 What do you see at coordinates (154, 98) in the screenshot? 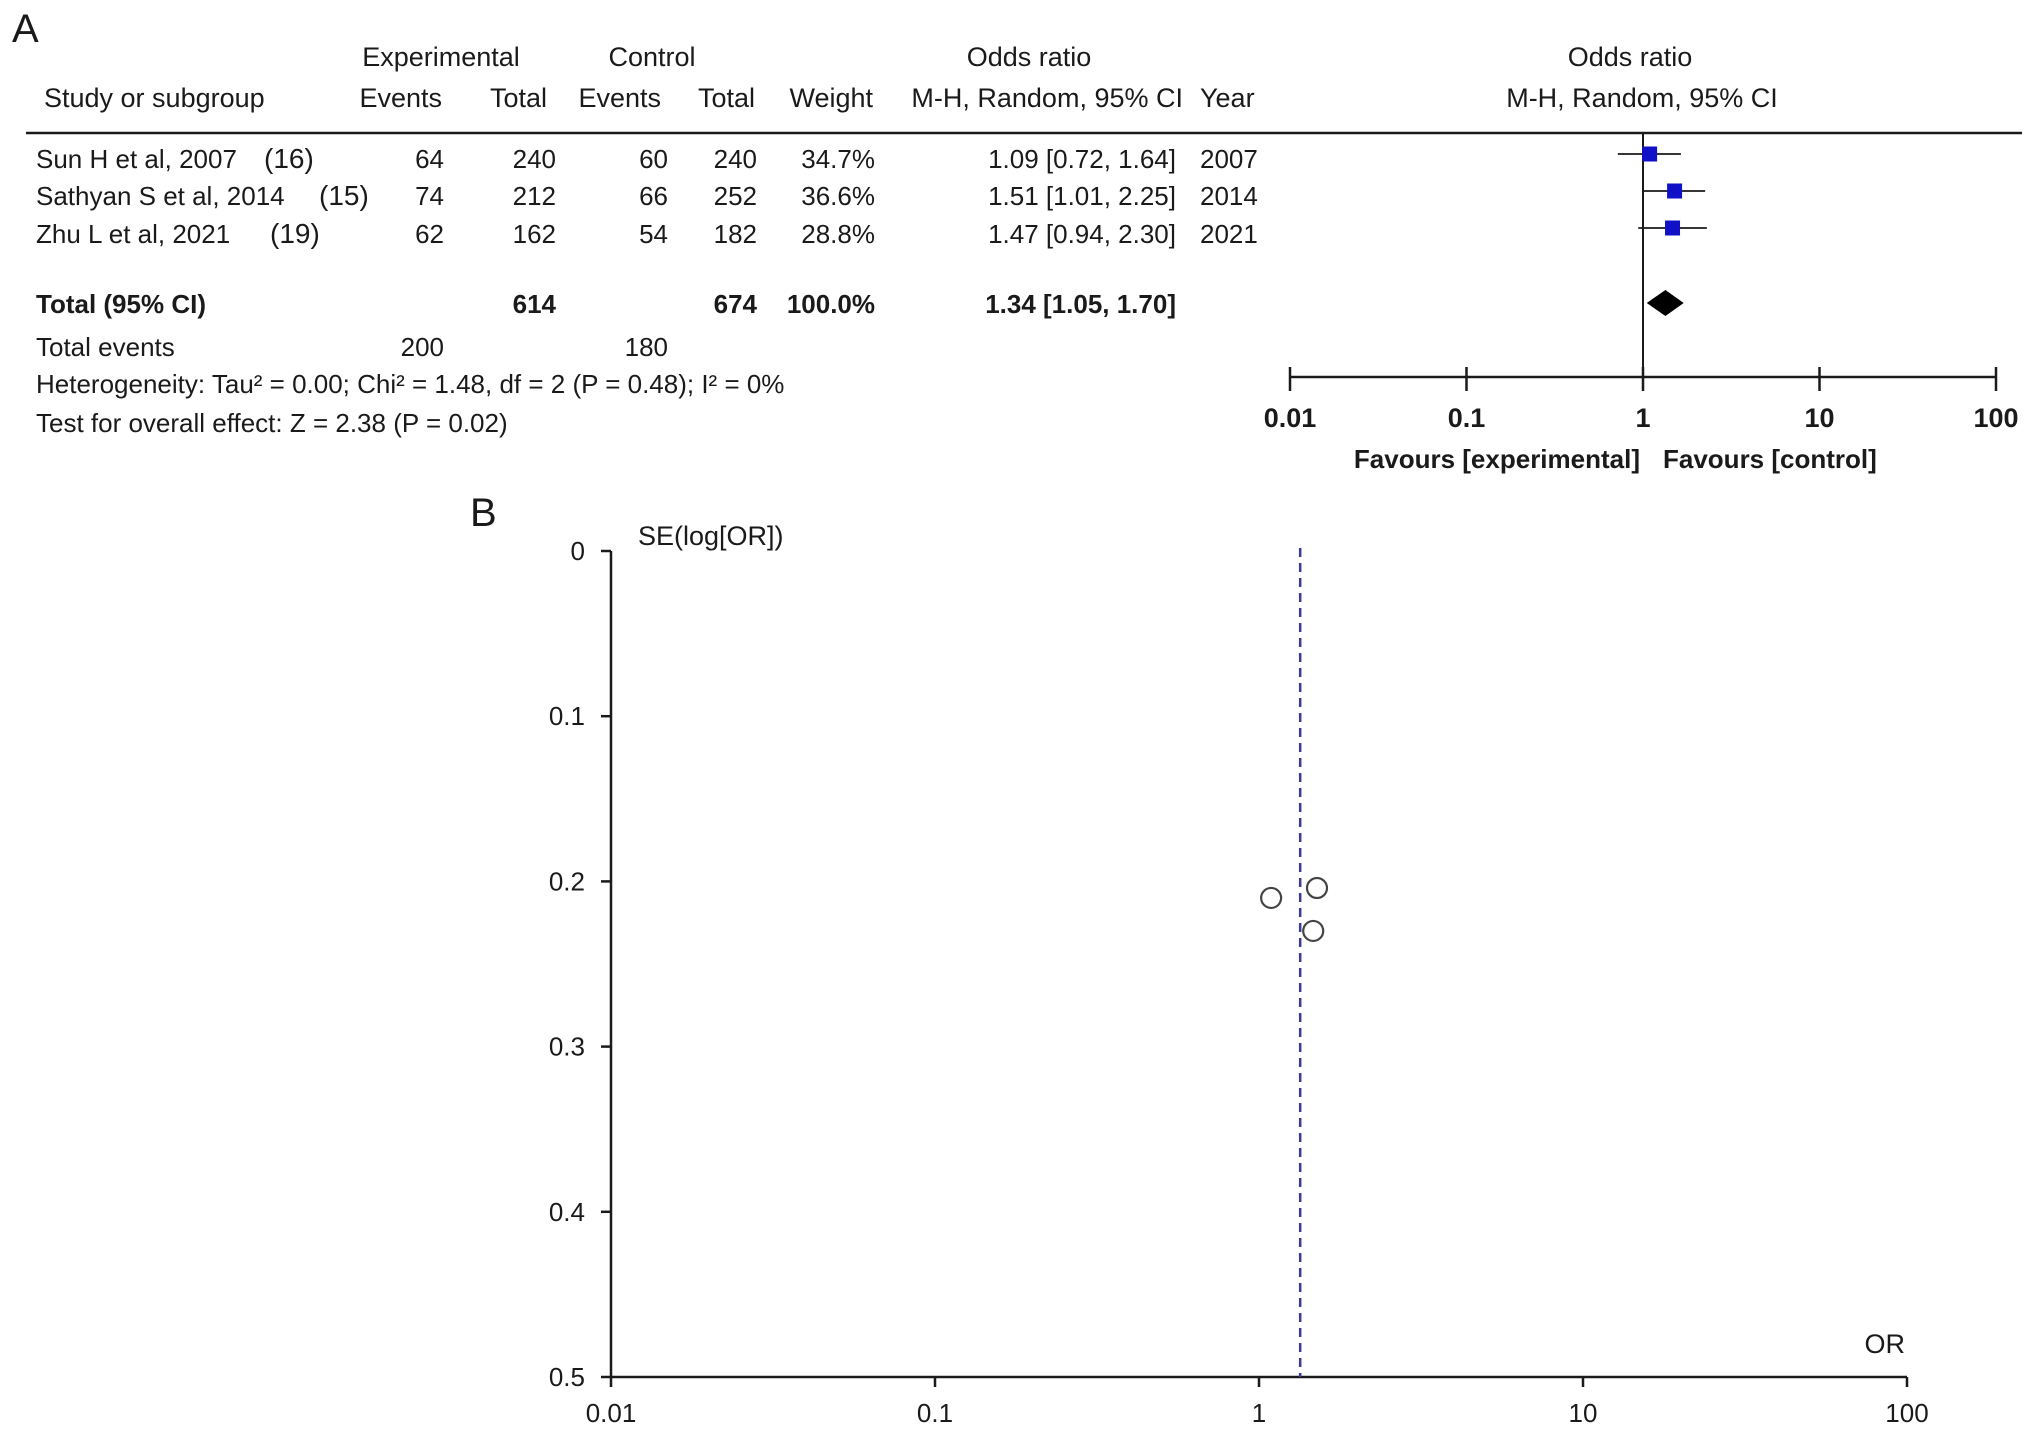
I see `header-study: Study or subgroup` at bounding box center [154, 98].